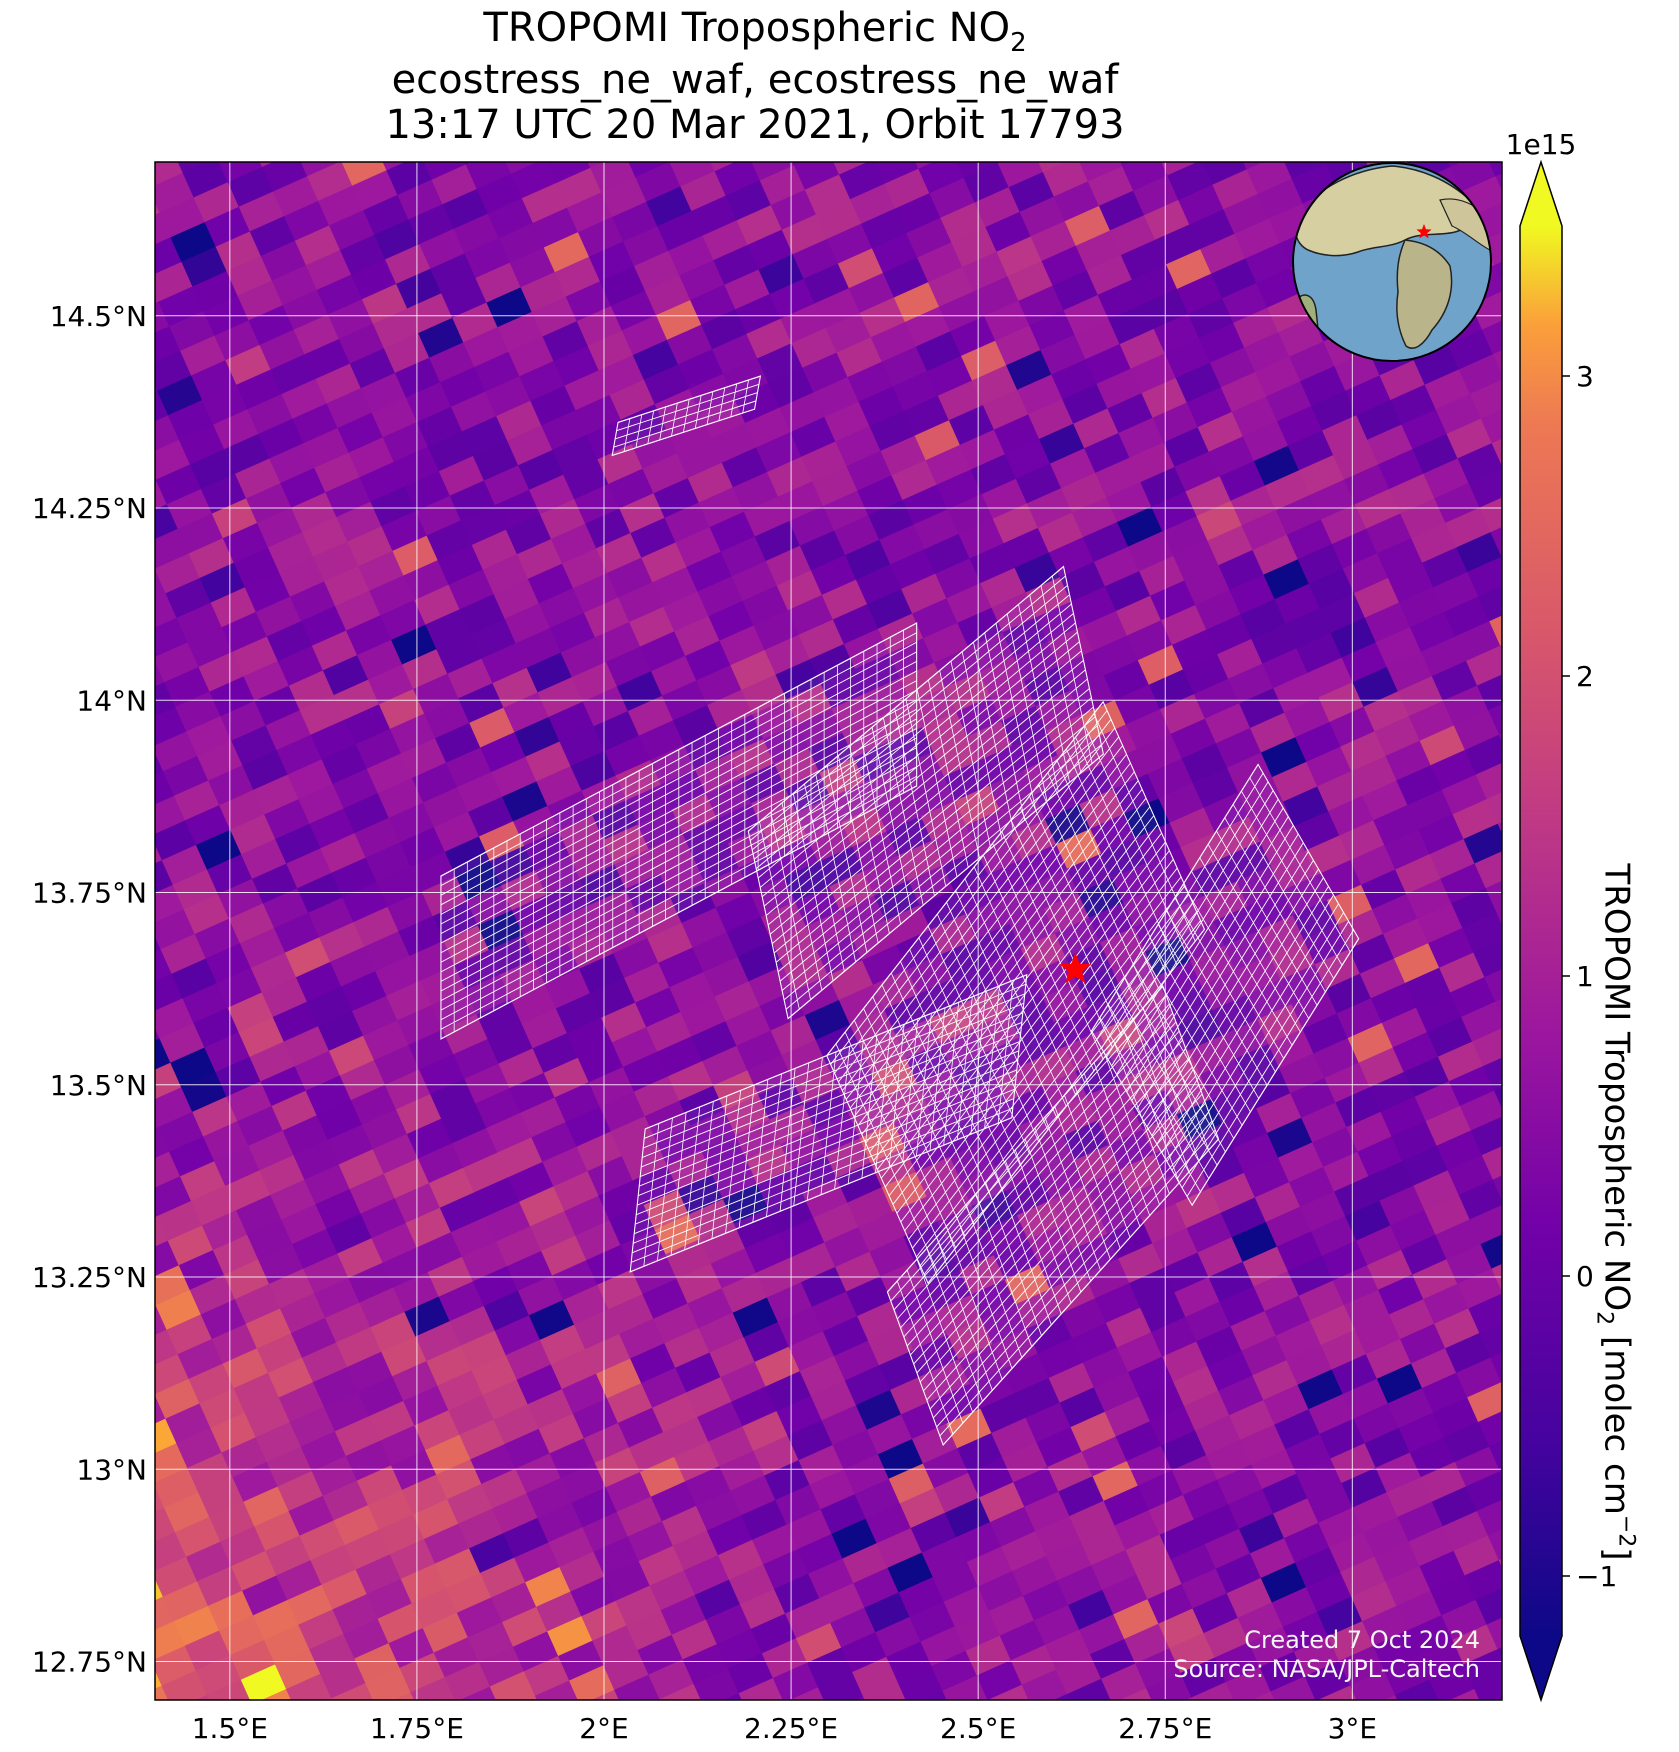 Image resolution: width=1679 pixels, height=1752 pixels. Describe the element at coordinates (1424, 294) in the screenshot. I see `globe-southern-africa-land` at that location.